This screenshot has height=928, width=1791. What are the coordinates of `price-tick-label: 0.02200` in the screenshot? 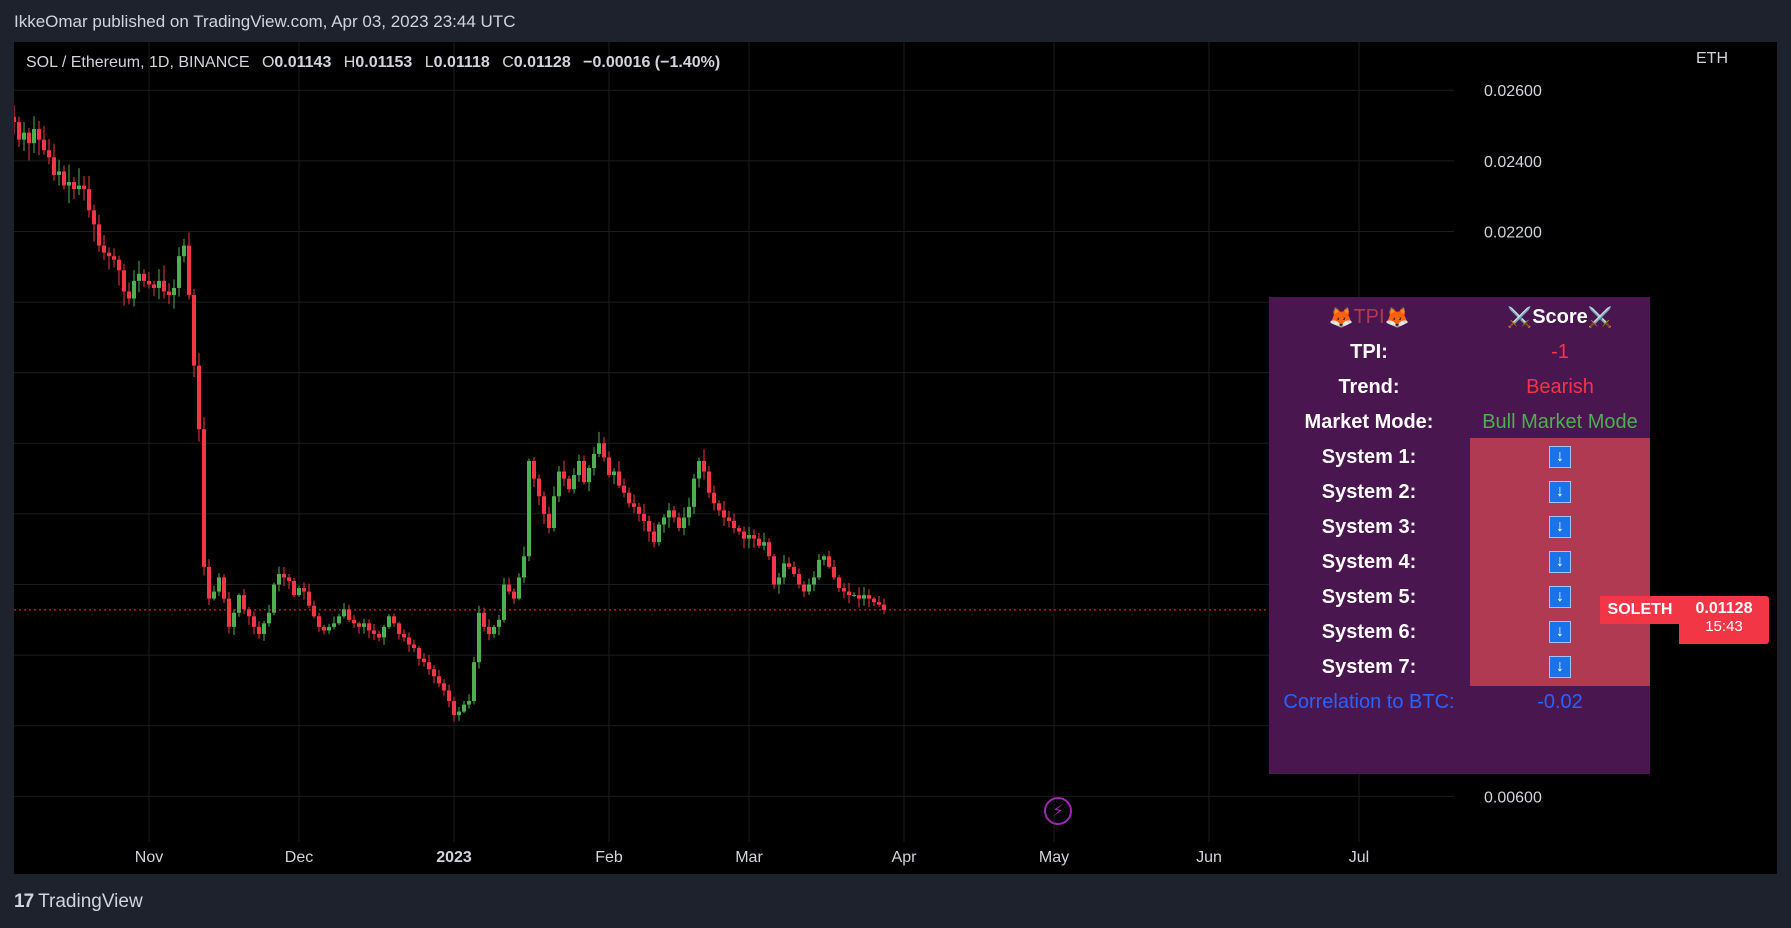 It's located at (1513, 232).